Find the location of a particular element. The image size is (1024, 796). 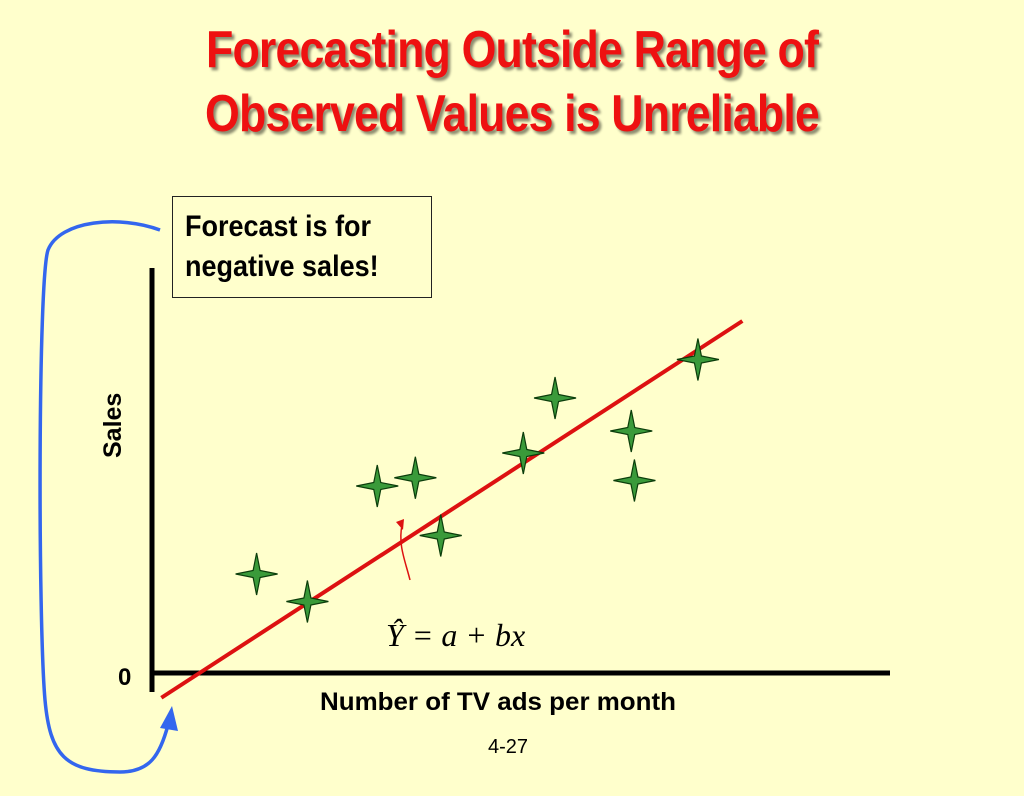

equation-pointer-arrow is located at coordinates (405, 552).